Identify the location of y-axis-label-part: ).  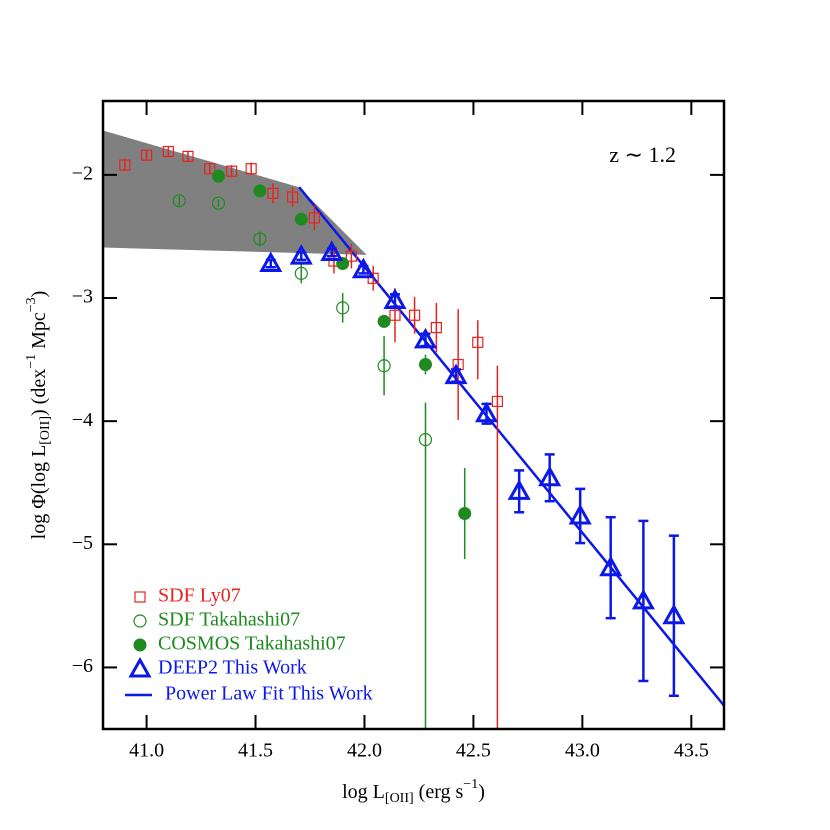
(39, 294).